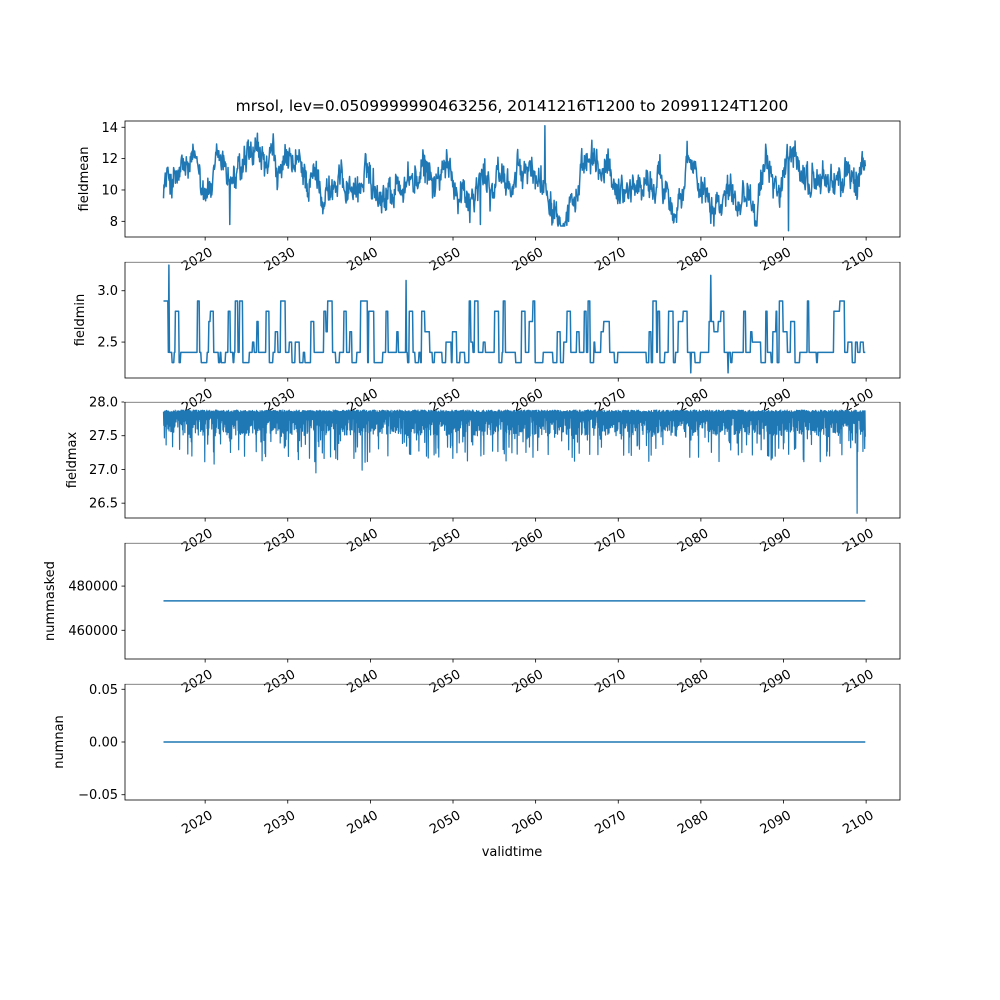  What do you see at coordinates (103, 470) in the screenshot?
I see `y-tick-label: 27.0` at bounding box center [103, 470].